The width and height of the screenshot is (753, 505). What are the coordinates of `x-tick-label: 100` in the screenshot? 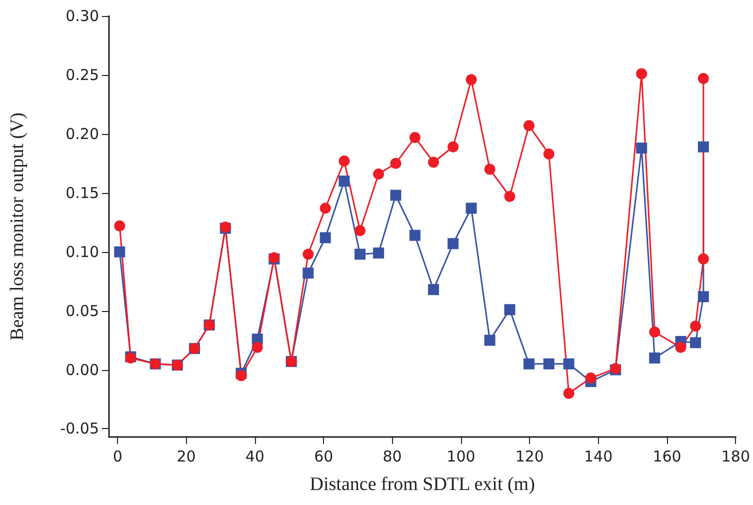 It's located at (461, 457).